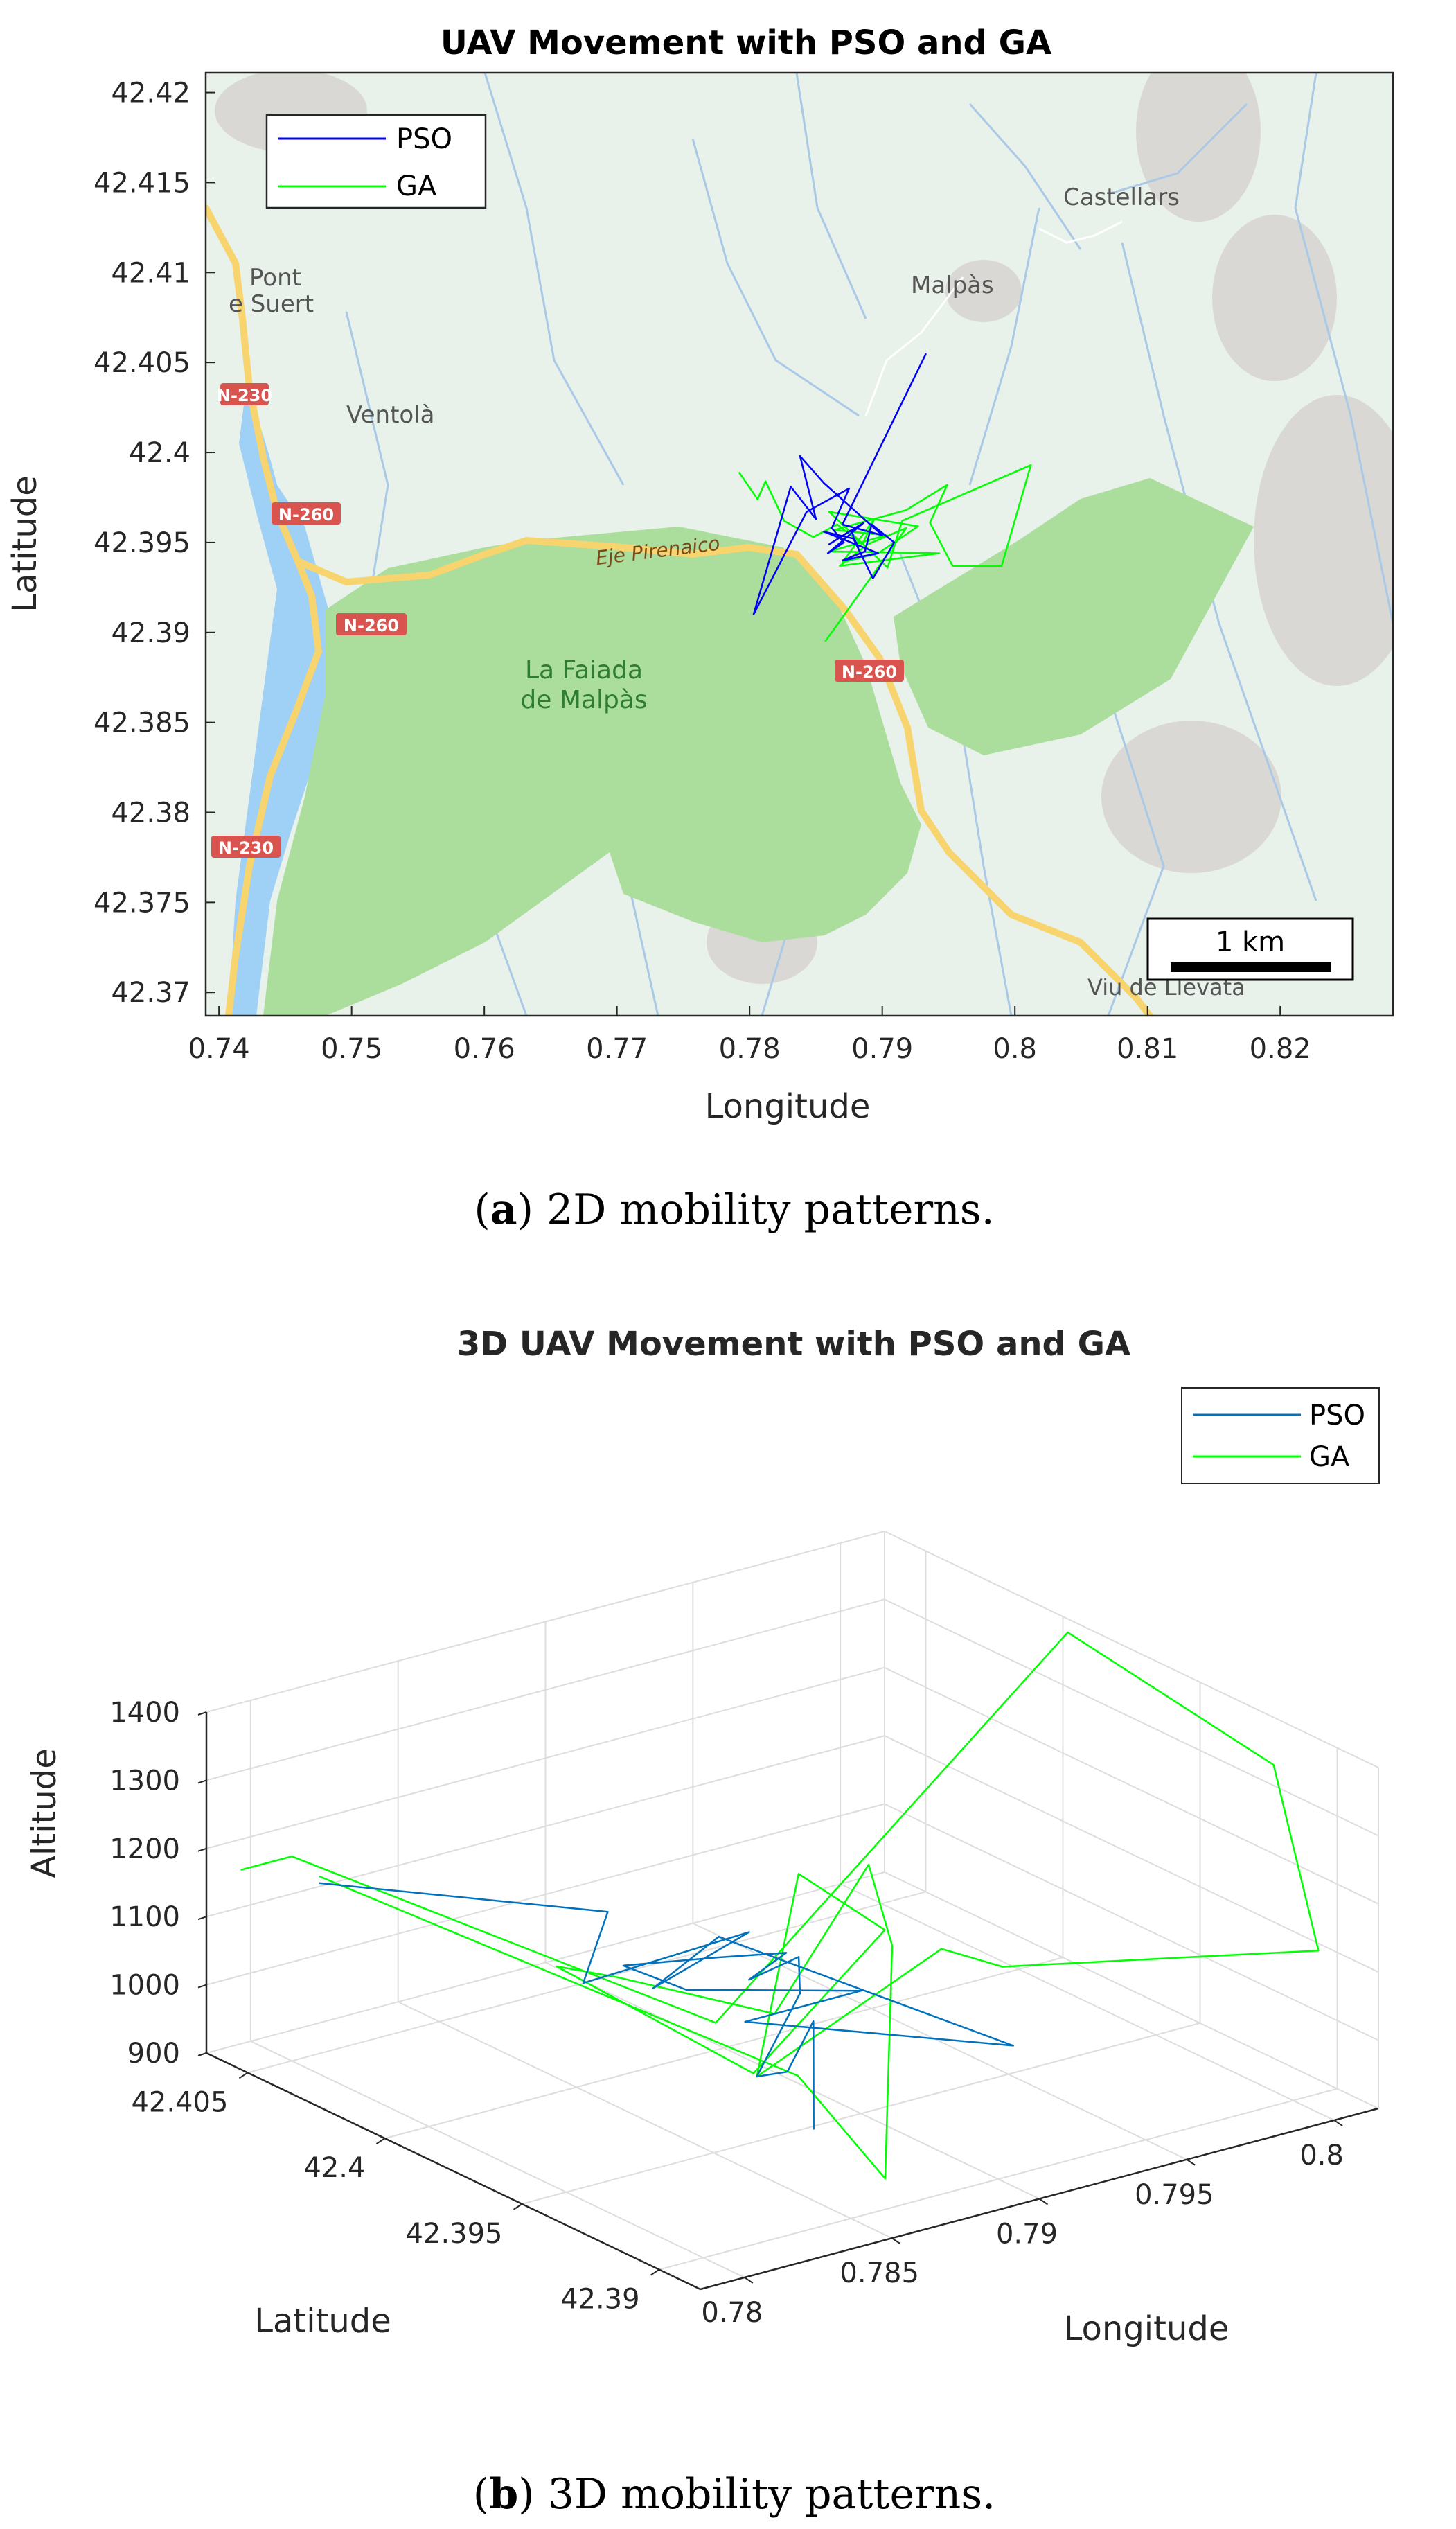  I want to click on road-badge-n260: N-260, so click(306, 515).